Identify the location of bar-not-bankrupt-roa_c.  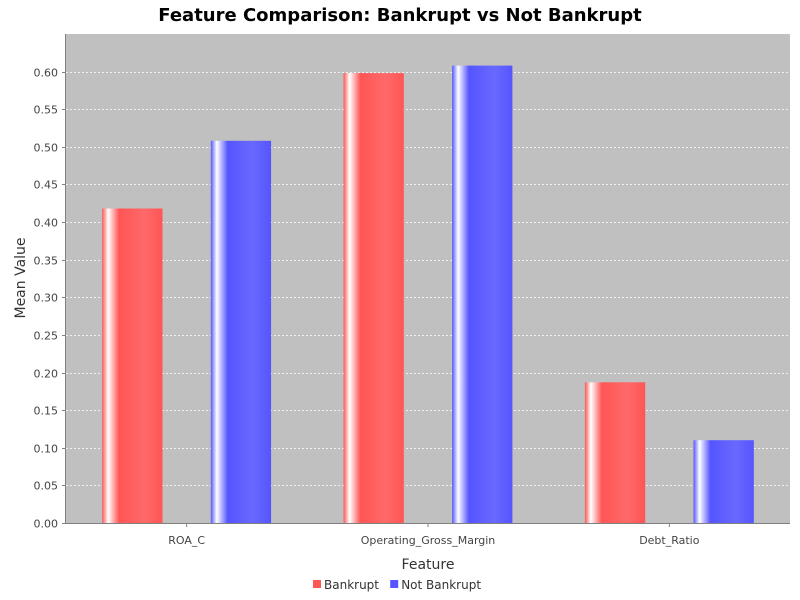
(241, 332).